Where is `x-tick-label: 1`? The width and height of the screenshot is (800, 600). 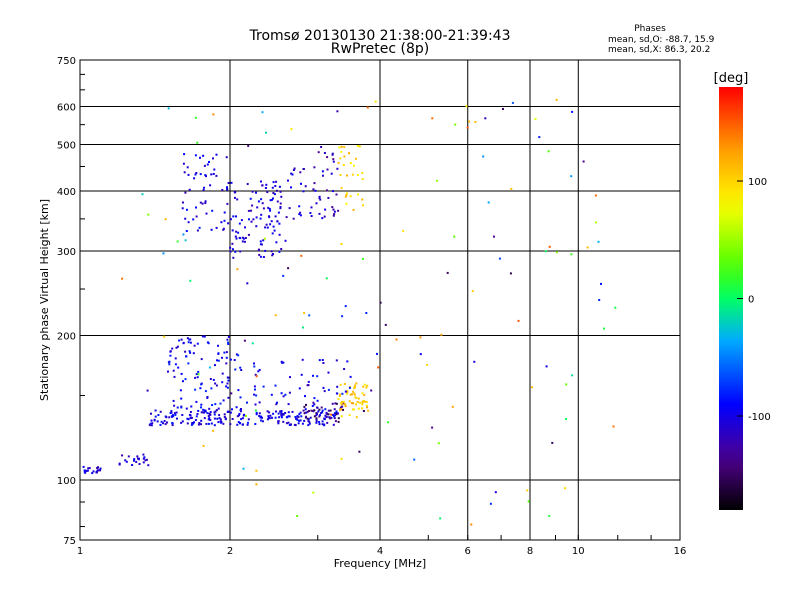 x-tick-label: 1 is located at coordinates (80, 551).